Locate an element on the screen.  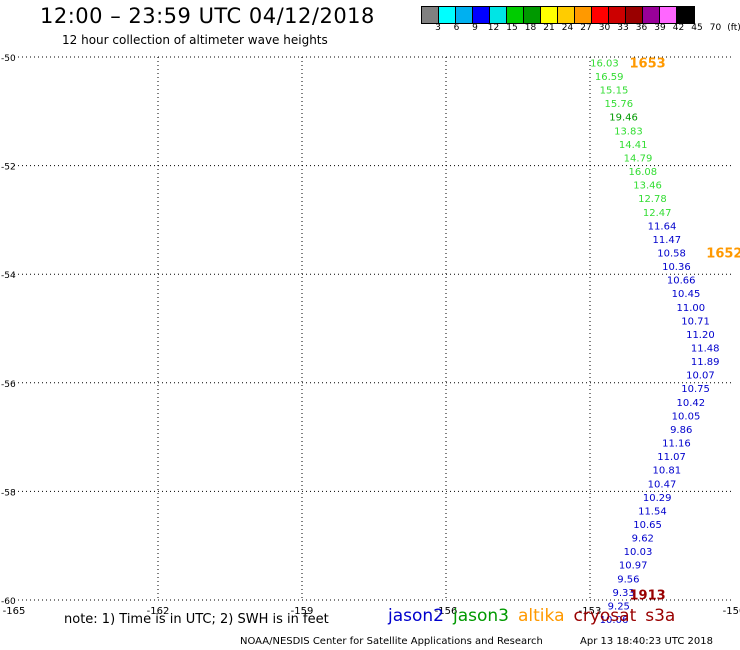
data-value-label: 10.71 is located at coordinates (695, 321).